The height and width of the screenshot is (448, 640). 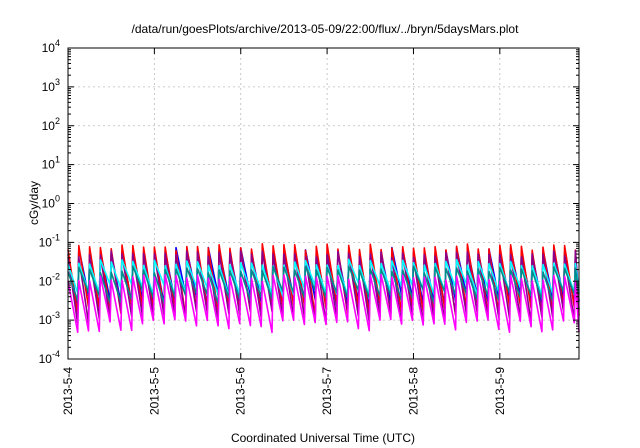 I want to click on y-tick-label: 10⁻¹, so click(x=49, y=240).